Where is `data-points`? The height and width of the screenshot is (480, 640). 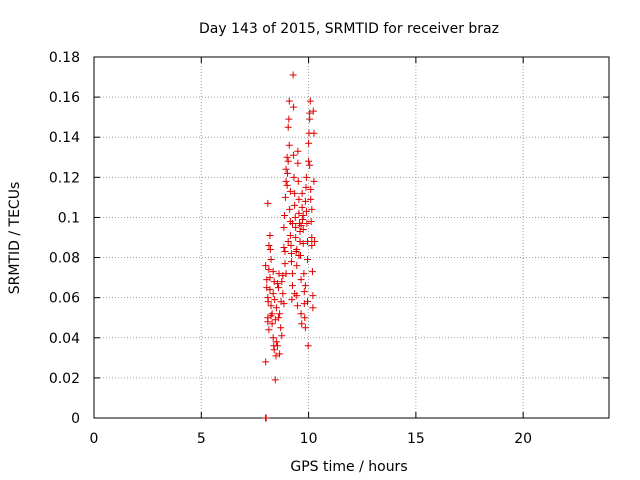
data-points is located at coordinates (290, 246).